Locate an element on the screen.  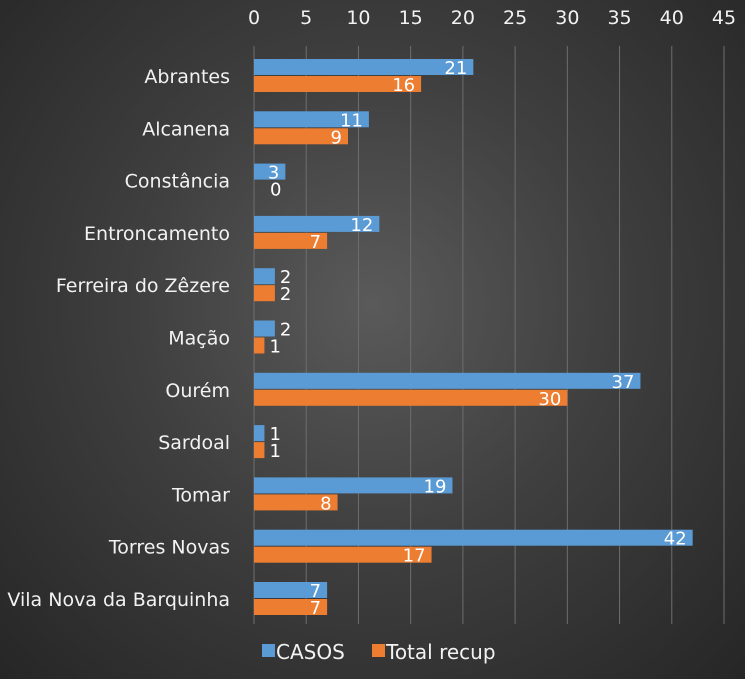
data-label: 8 is located at coordinates (325, 503).